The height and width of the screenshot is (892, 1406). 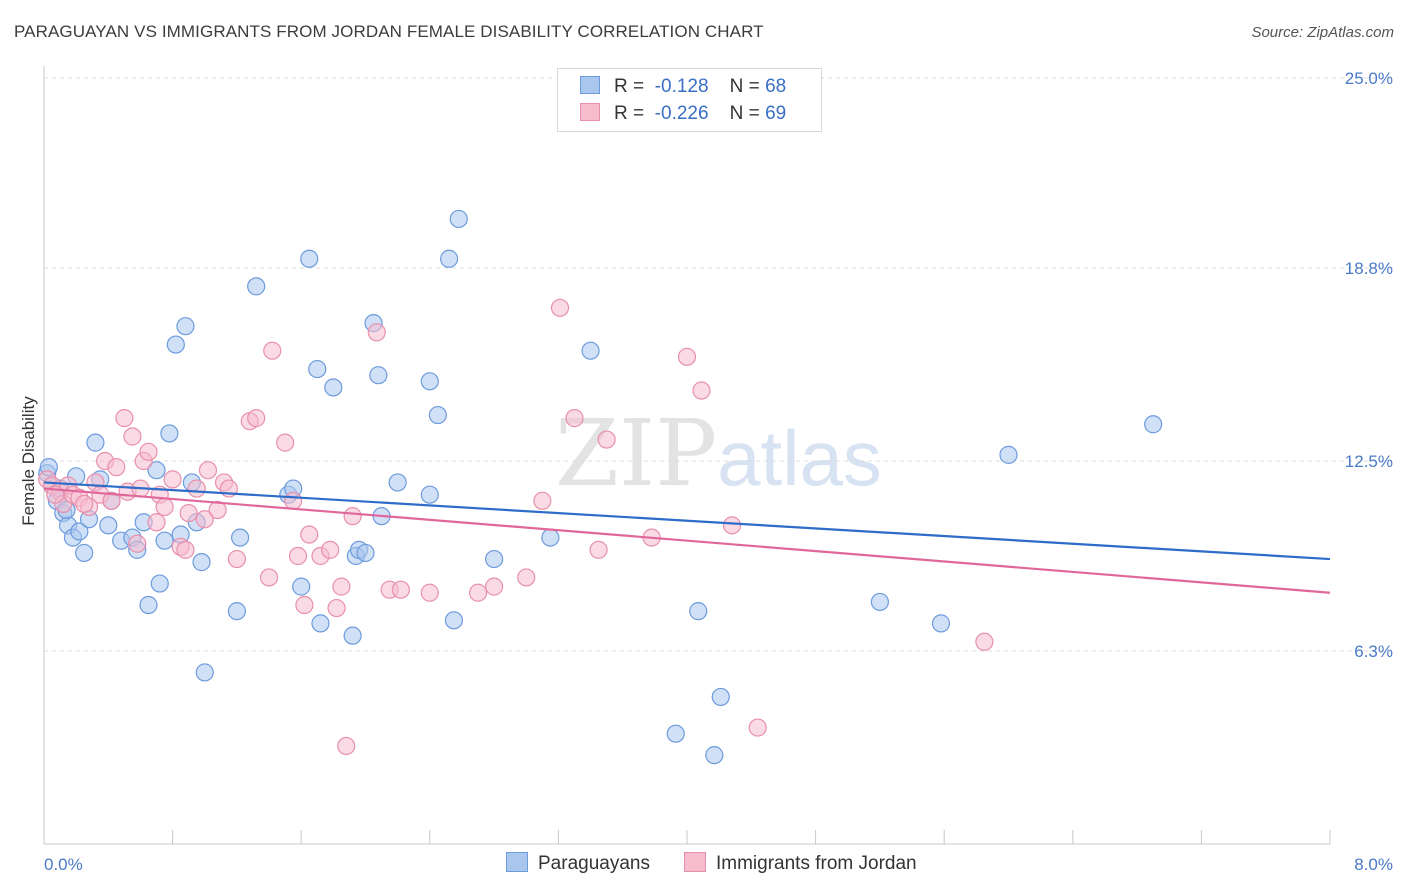 I want to click on trend-line-pink, so click(x=687, y=540).